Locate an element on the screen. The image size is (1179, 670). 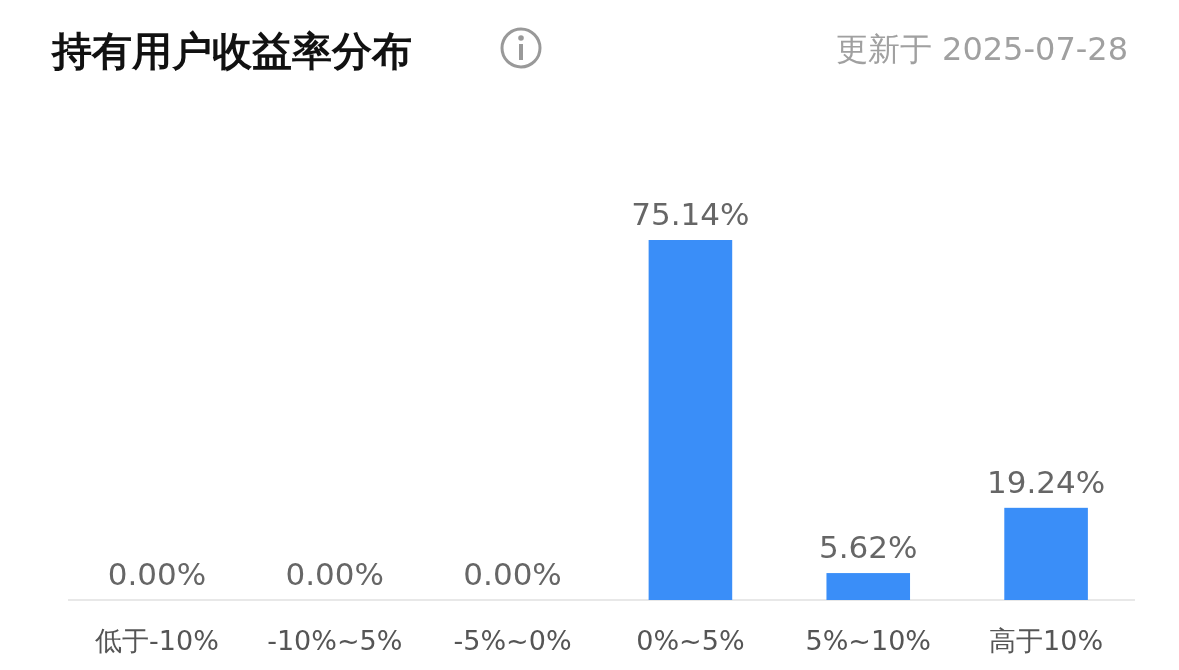
x-tick-label: 低于-10% is located at coordinates (157, 640).